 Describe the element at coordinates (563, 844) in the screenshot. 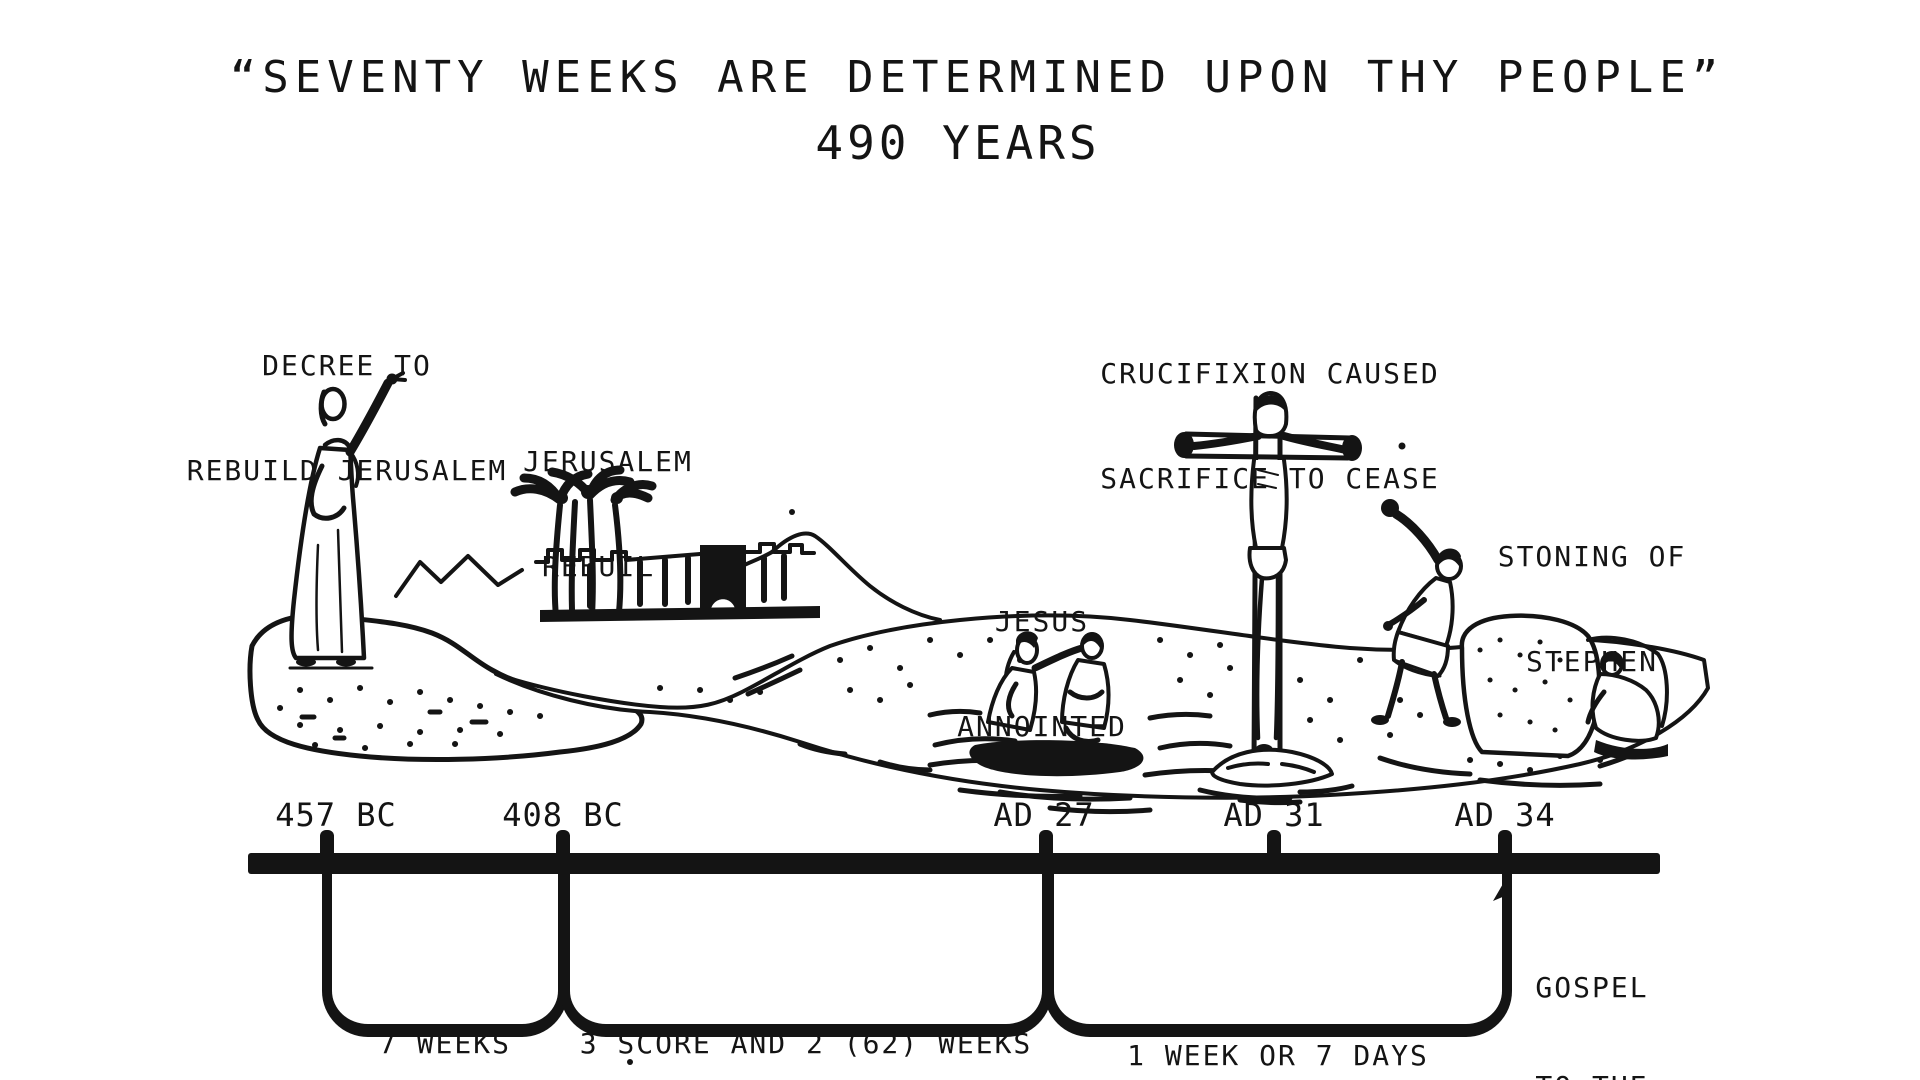

I see `tick-408-bc` at that location.